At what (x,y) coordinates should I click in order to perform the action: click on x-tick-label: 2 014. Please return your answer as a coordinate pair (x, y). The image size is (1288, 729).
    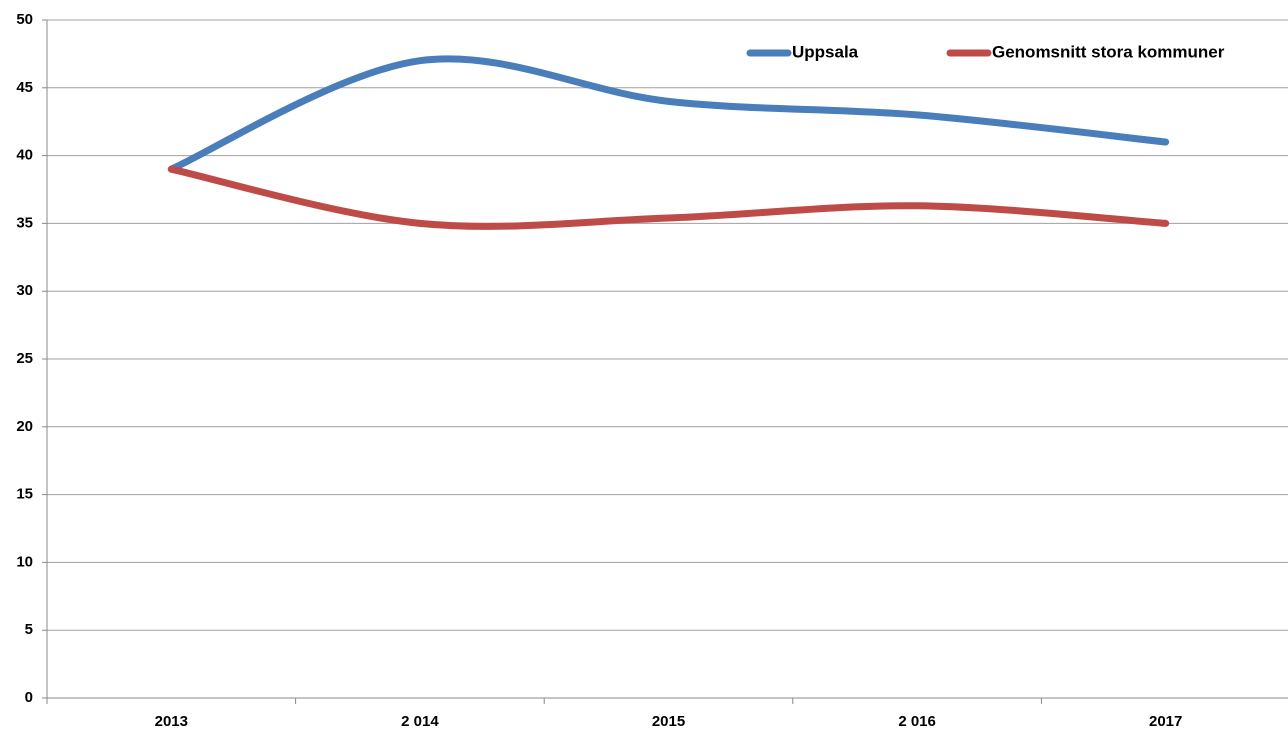
    Looking at the image, I should click on (420, 721).